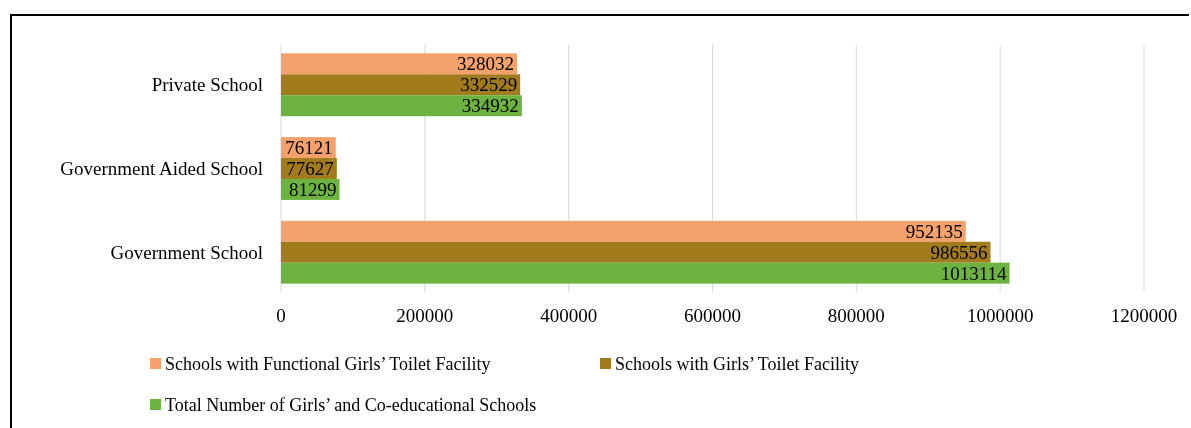 The width and height of the screenshot is (1191, 428). What do you see at coordinates (856, 315) in the screenshot?
I see `x-tick-label: 800000` at bounding box center [856, 315].